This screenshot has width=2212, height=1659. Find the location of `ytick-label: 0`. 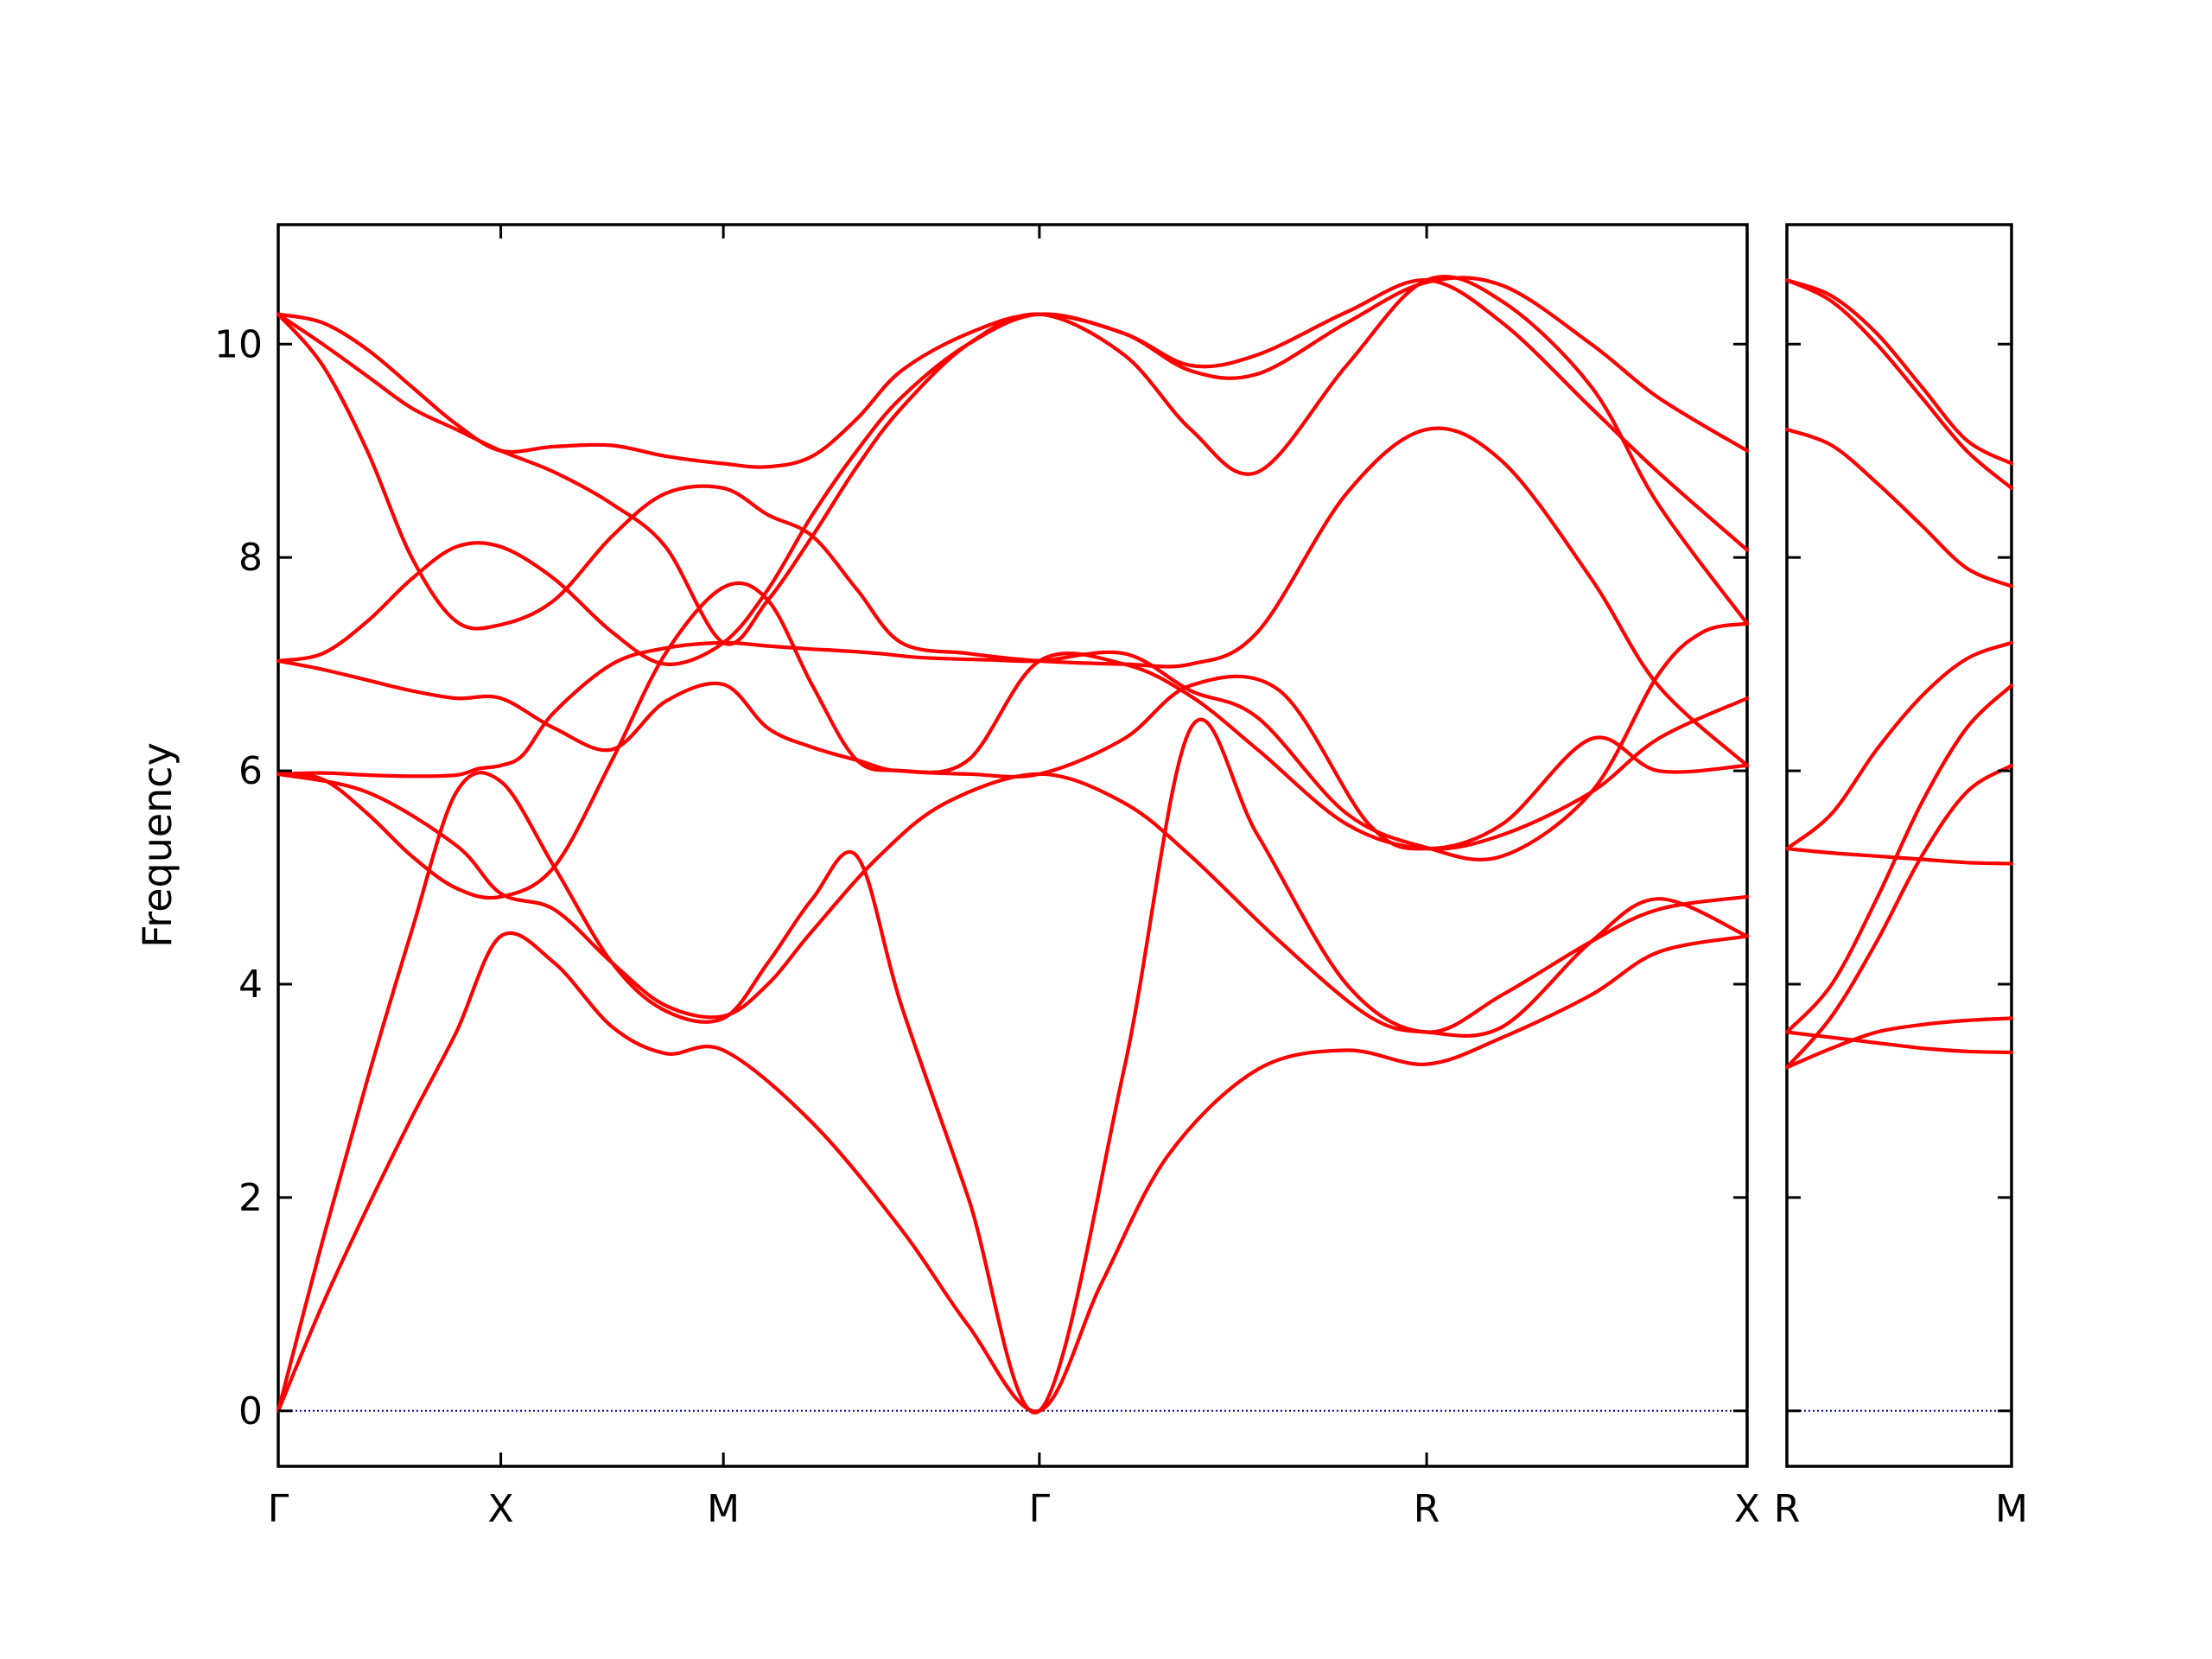

ytick-label: 0 is located at coordinates (250, 1411).